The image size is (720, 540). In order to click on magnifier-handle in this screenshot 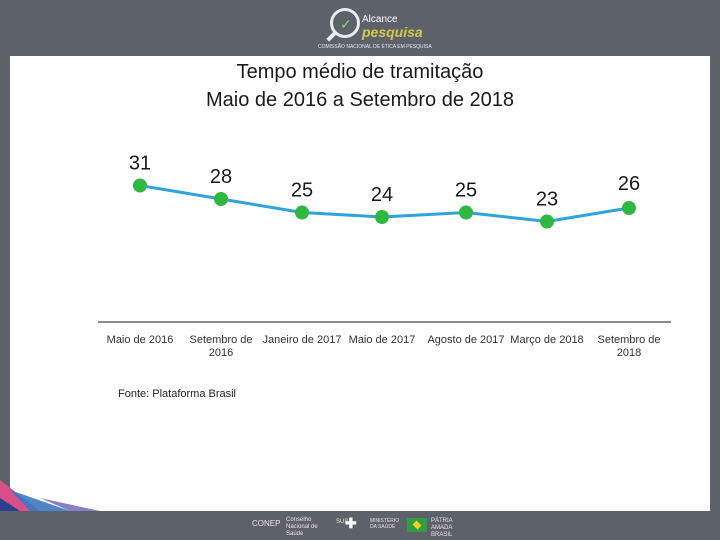, I will do `click(332, 36)`.